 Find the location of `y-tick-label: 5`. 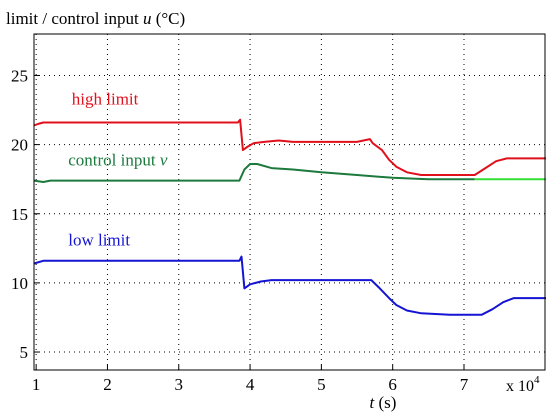

y-tick-label: 5 is located at coordinates (24, 352).